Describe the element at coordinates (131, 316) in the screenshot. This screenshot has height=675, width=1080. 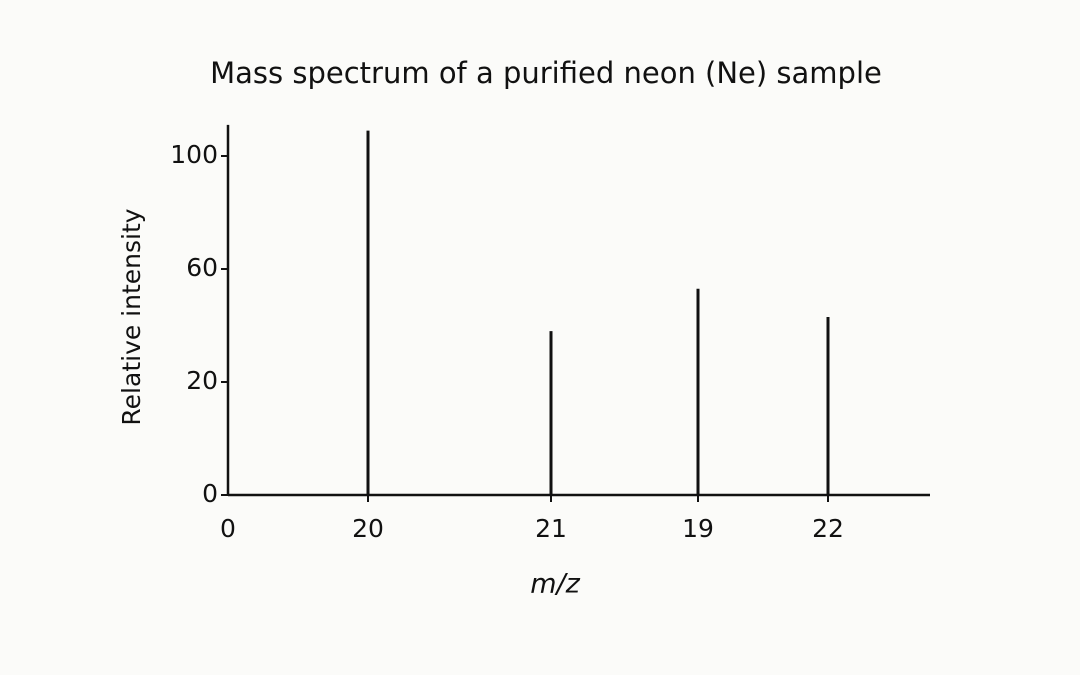
I see `y-axis-label: Relative intensity` at that location.